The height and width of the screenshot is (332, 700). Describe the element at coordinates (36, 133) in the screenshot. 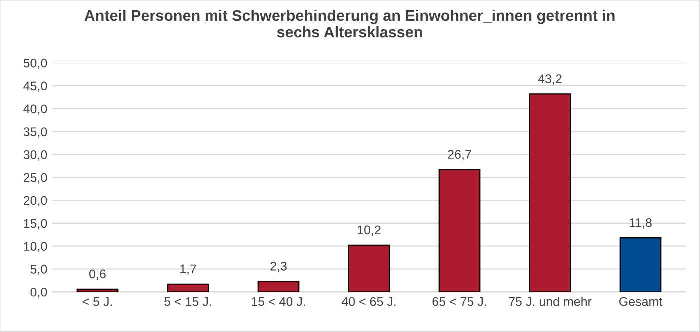

I see `y-tick-label: 35,0` at that location.